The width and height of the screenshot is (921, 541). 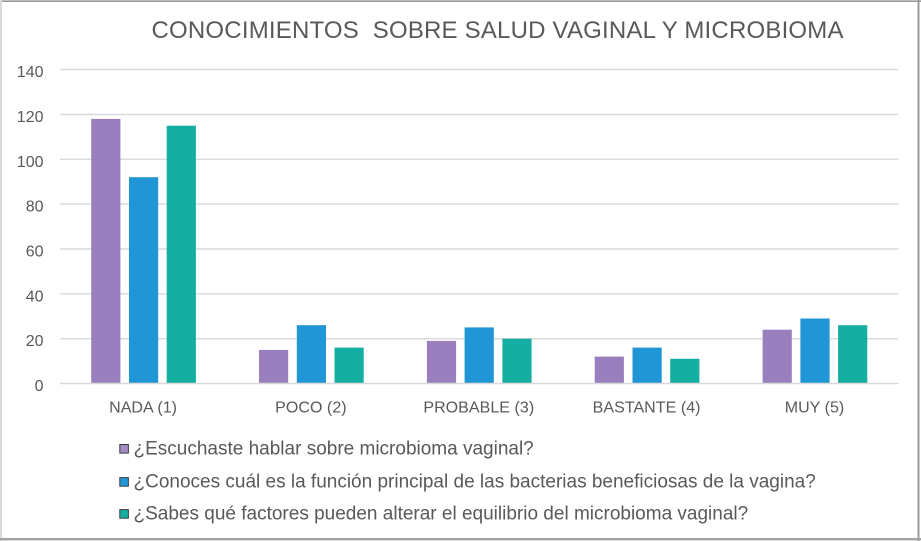 I want to click on svg-text: BASTANTE (4), so click(x=647, y=408).